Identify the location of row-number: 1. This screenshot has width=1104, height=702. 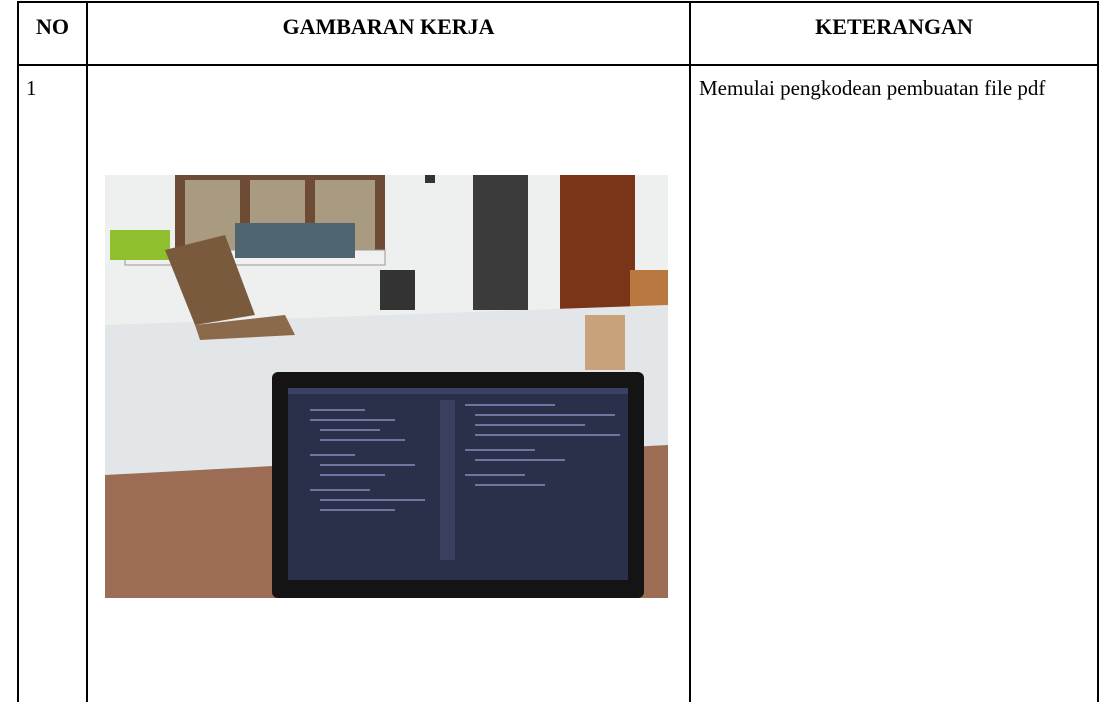
(31, 88).